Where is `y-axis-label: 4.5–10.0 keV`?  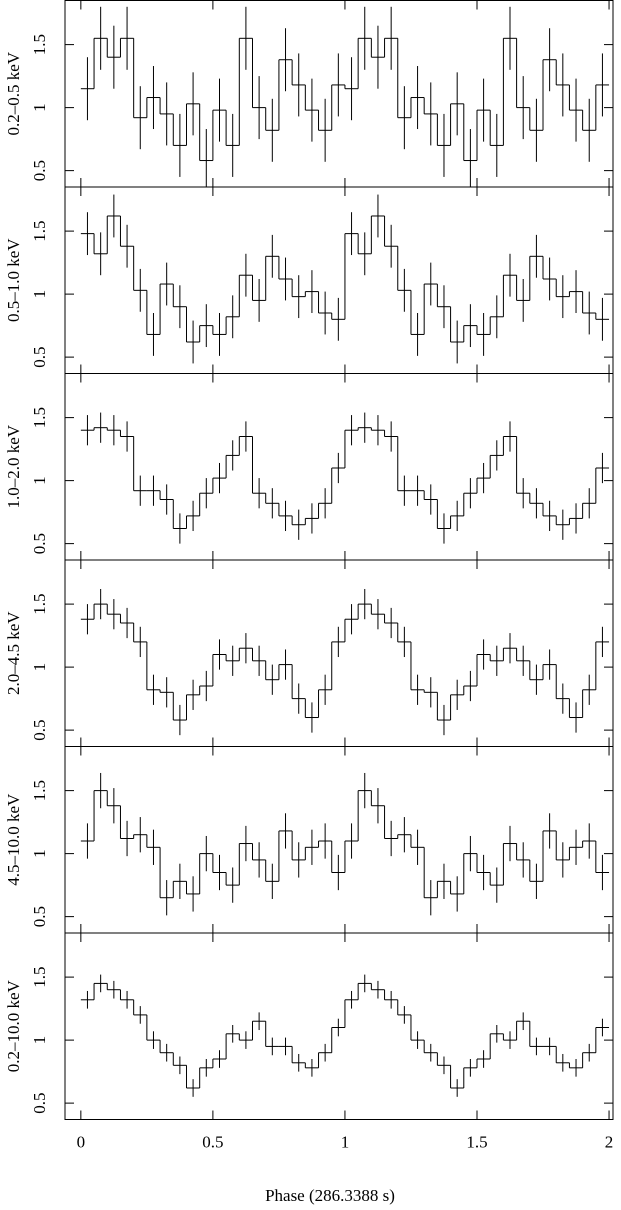 y-axis-label: 4.5–10.0 keV is located at coordinates (13, 839).